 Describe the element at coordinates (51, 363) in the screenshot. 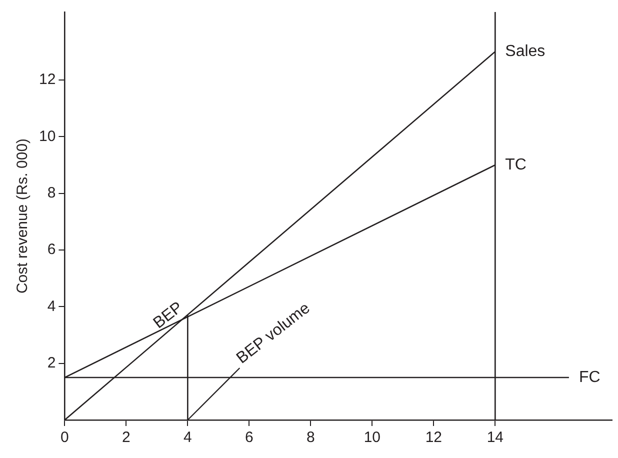

I see `y-tick-label: 2` at that location.